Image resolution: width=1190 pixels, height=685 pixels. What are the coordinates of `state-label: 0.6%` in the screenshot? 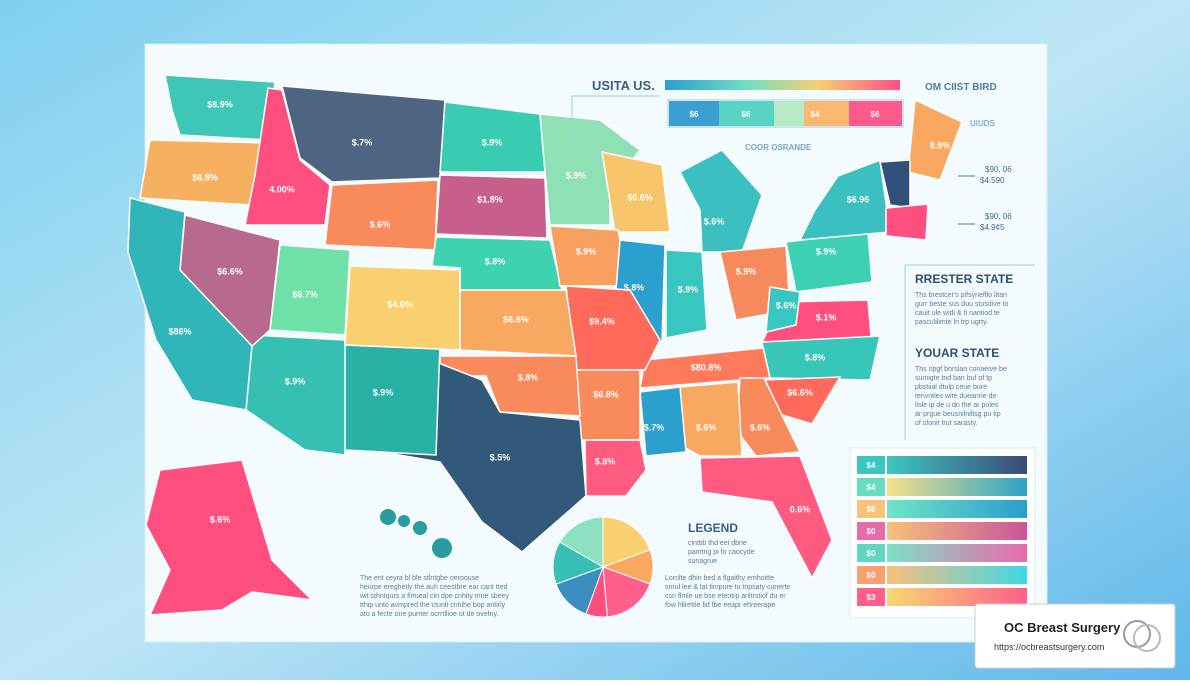 It's located at (800, 509).